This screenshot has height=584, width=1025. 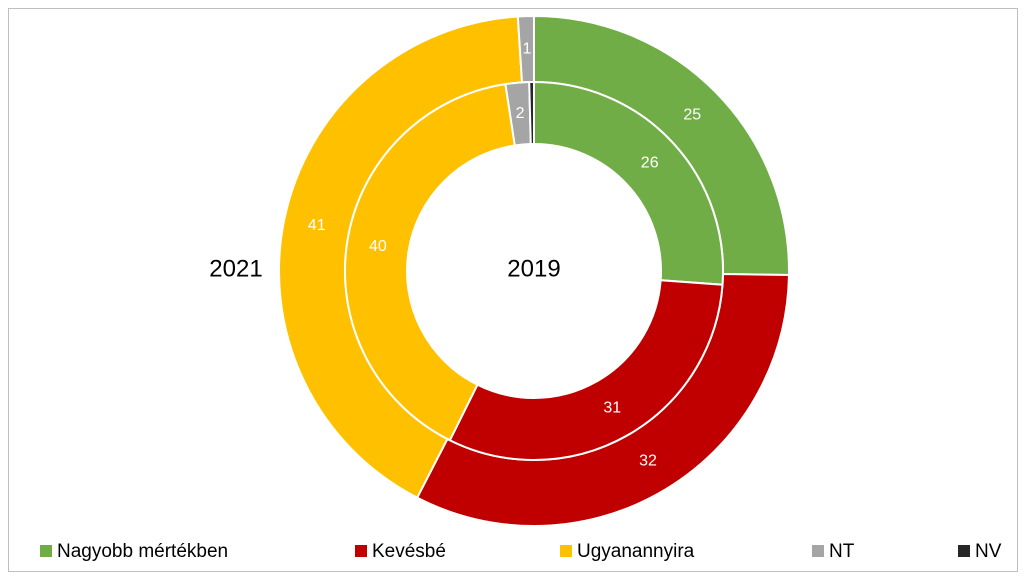 What do you see at coordinates (650, 163) in the screenshot?
I see `data-label: 26` at bounding box center [650, 163].